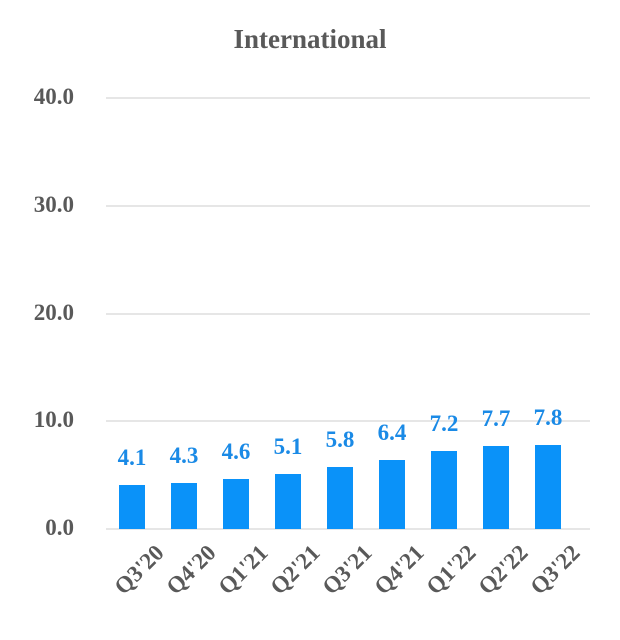 This screenshot has height=640, width=620. What do you see at coordinates (288, 447) in the screenshot?
I see `data-label: 5.1` at bounding box center [288, 447].